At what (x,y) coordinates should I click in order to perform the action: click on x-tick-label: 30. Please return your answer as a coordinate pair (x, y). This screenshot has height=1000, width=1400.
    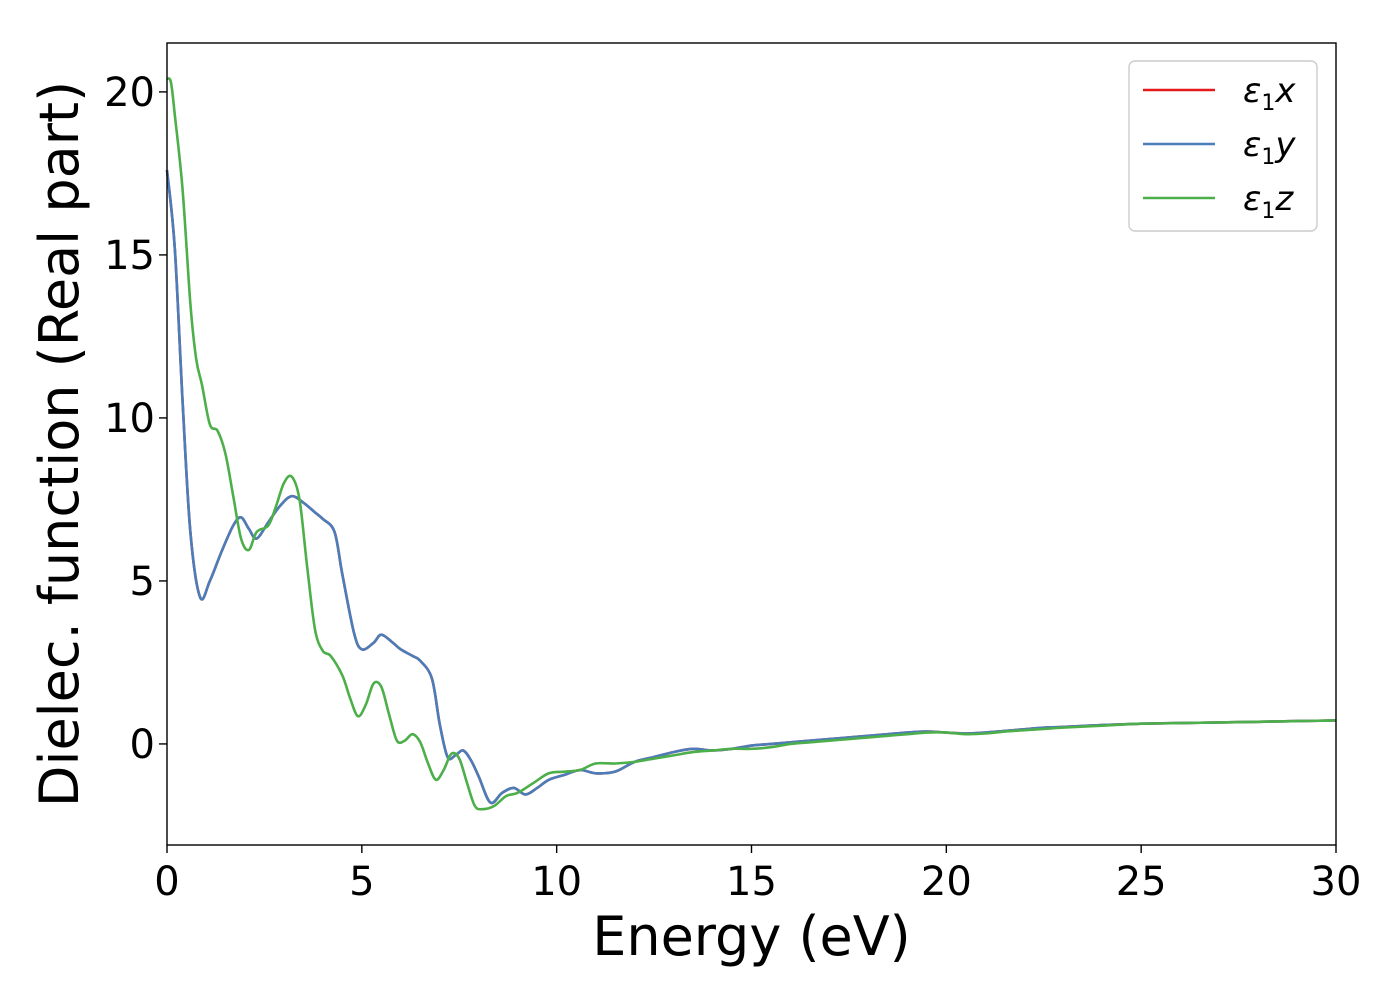
    Looking at the image, I should click on (1336, 882).